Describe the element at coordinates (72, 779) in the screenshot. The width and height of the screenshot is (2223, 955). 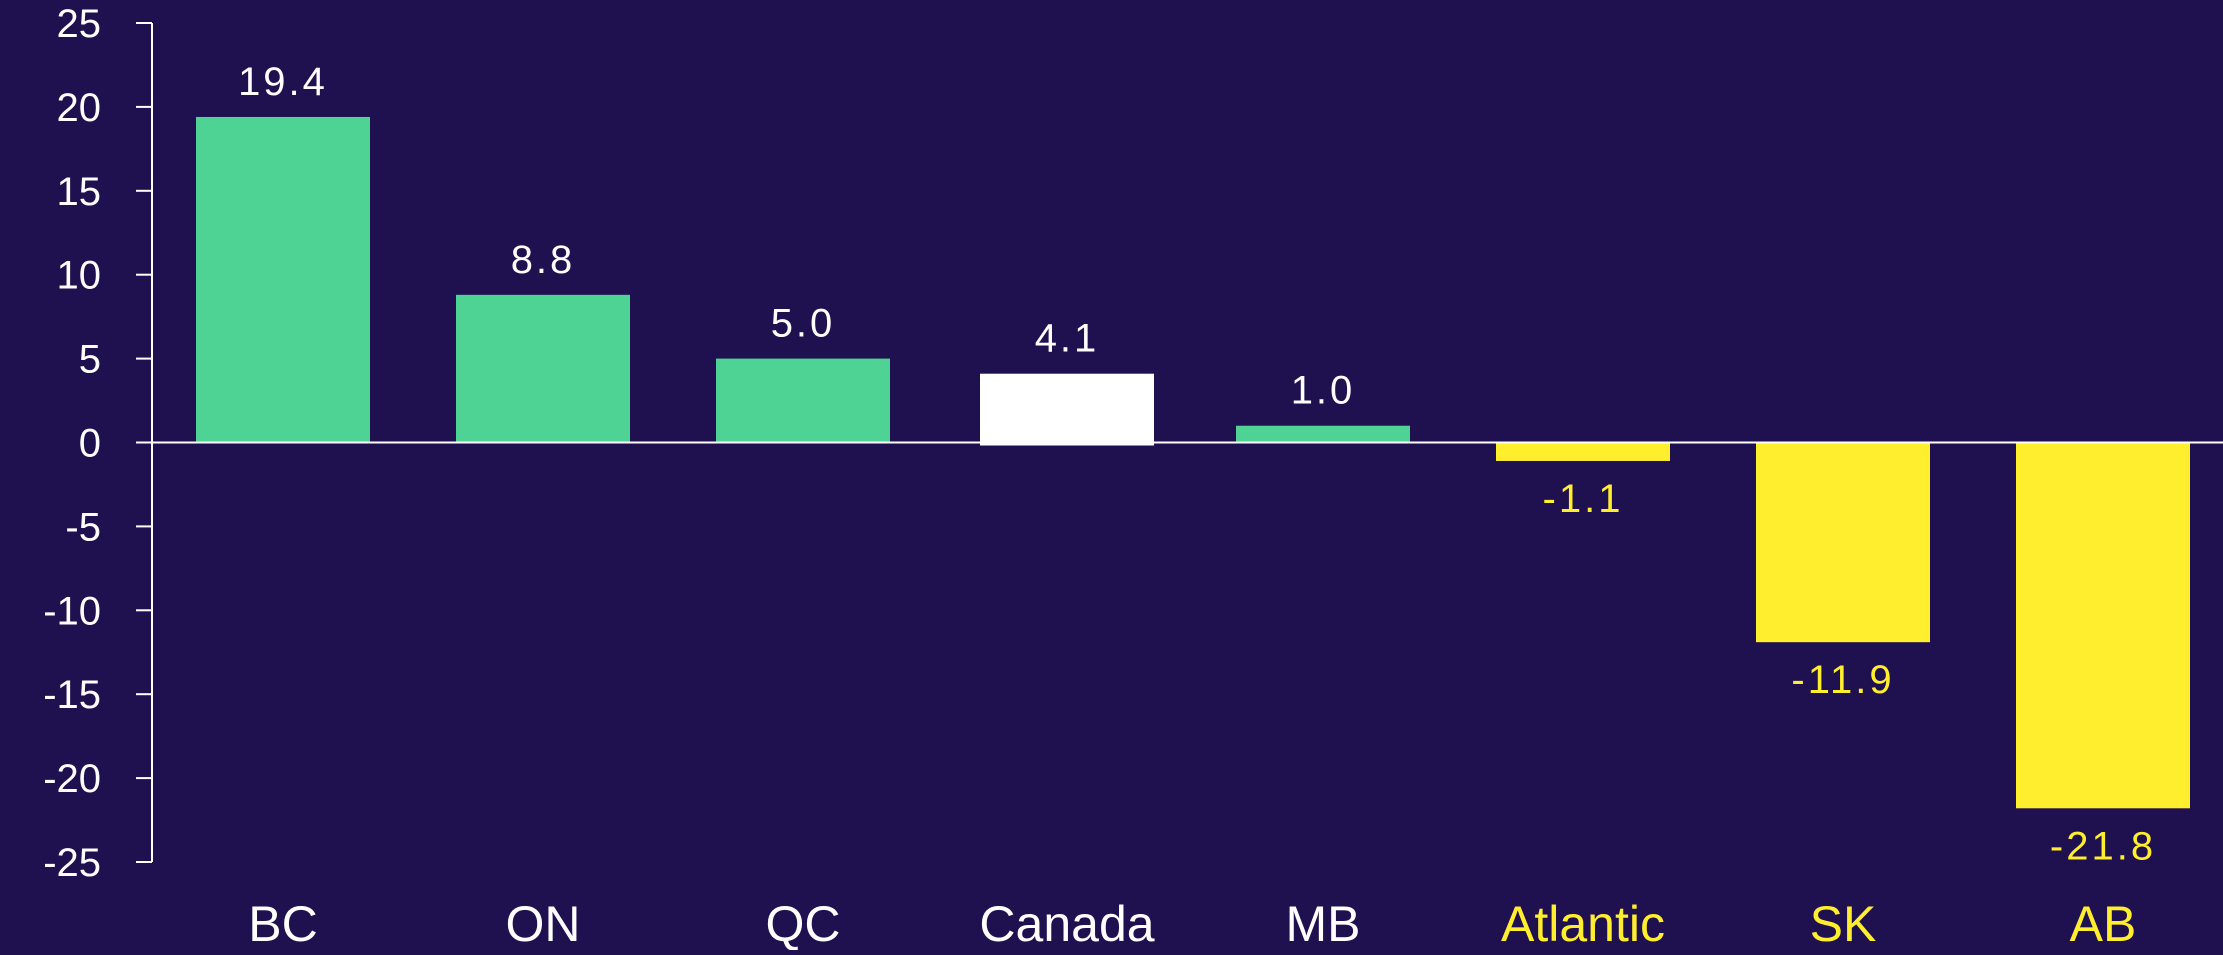
I see `y-tick-label: -20` at that location.